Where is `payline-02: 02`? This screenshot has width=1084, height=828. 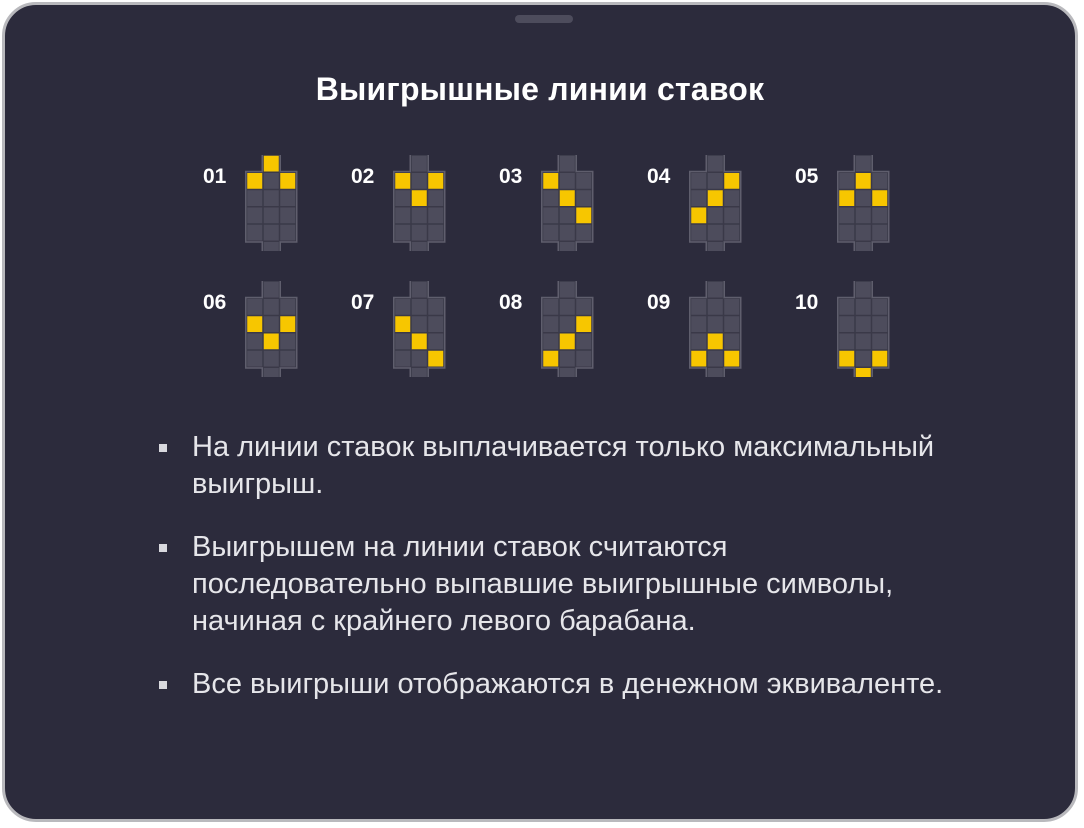 payline-02: 02 is located at coordinates (416, 203).